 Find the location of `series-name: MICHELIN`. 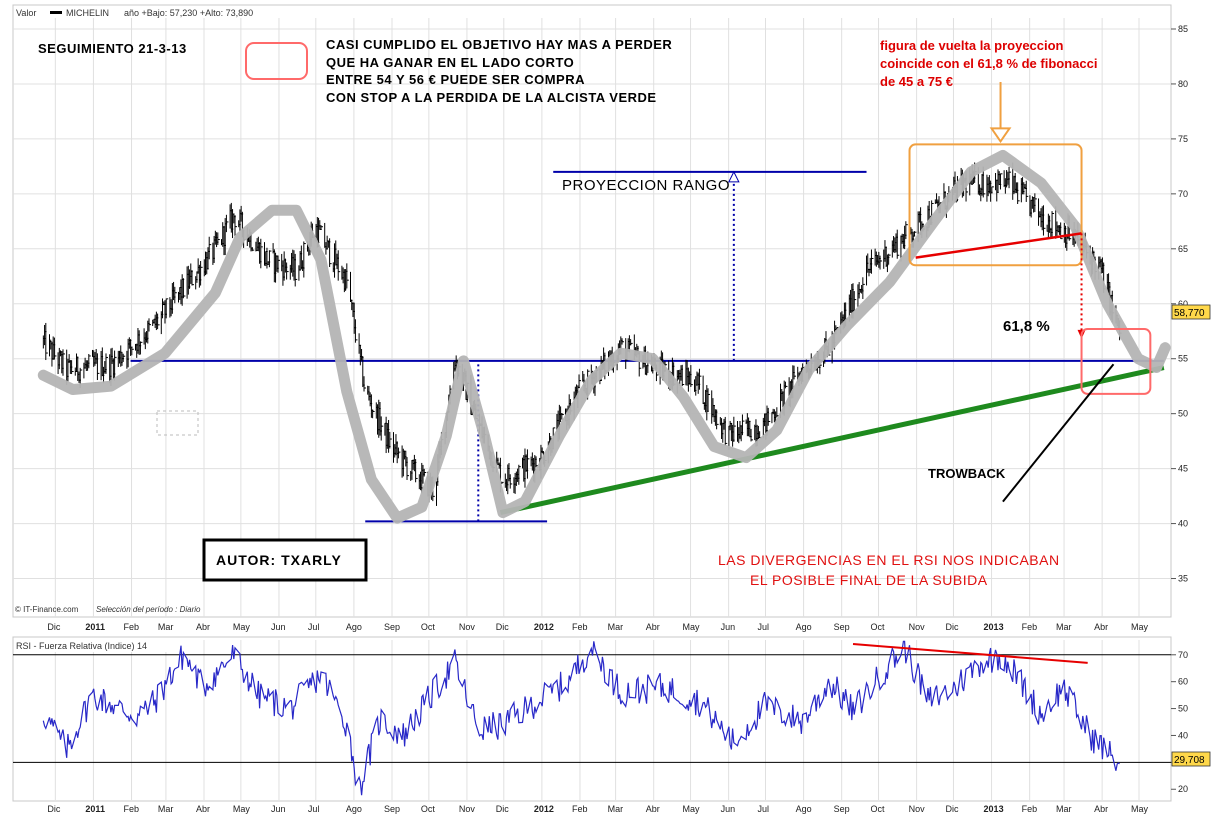

series-name: MICHELIN is located at coordinates (87, 13).